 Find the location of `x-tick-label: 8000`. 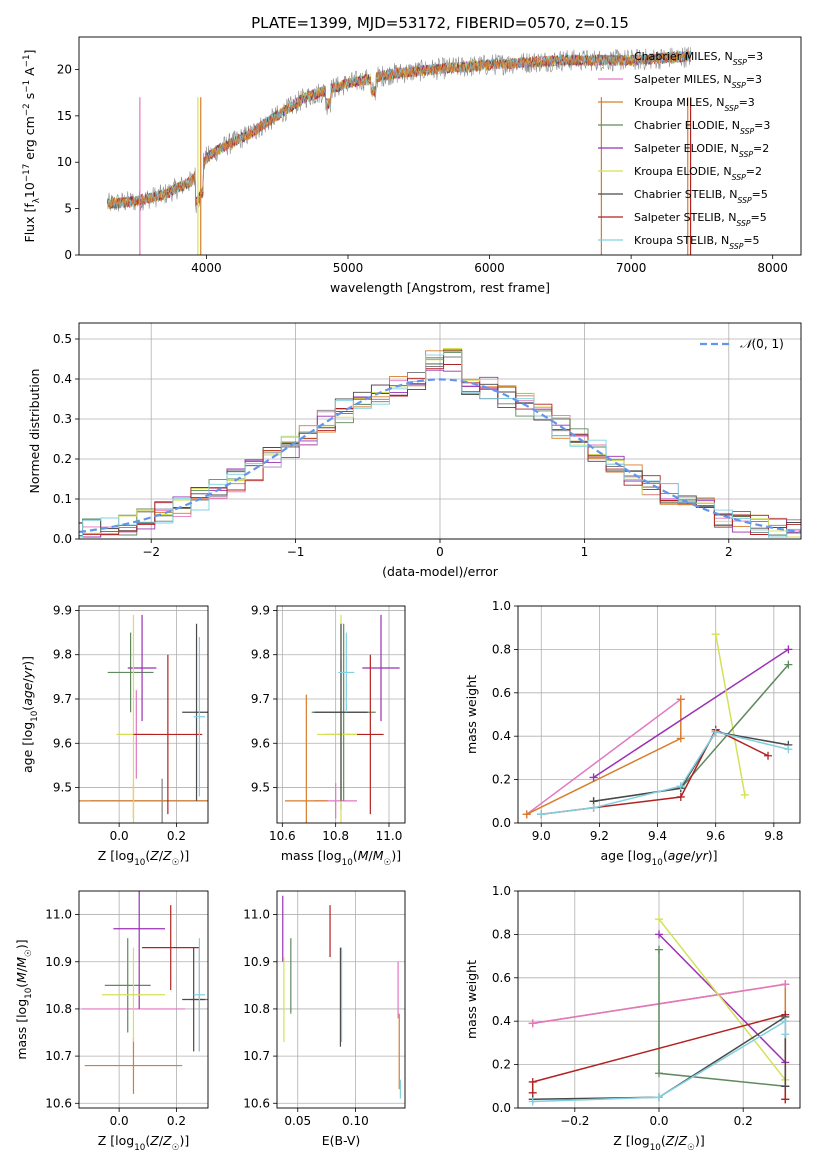

x-tick-label: 8000 is located at coordinates (772, 268).